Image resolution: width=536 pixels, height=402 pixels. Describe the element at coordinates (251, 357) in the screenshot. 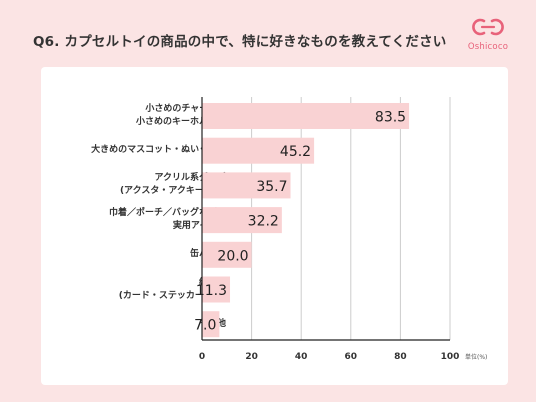

I see `x-tick-label: 20` at that location.